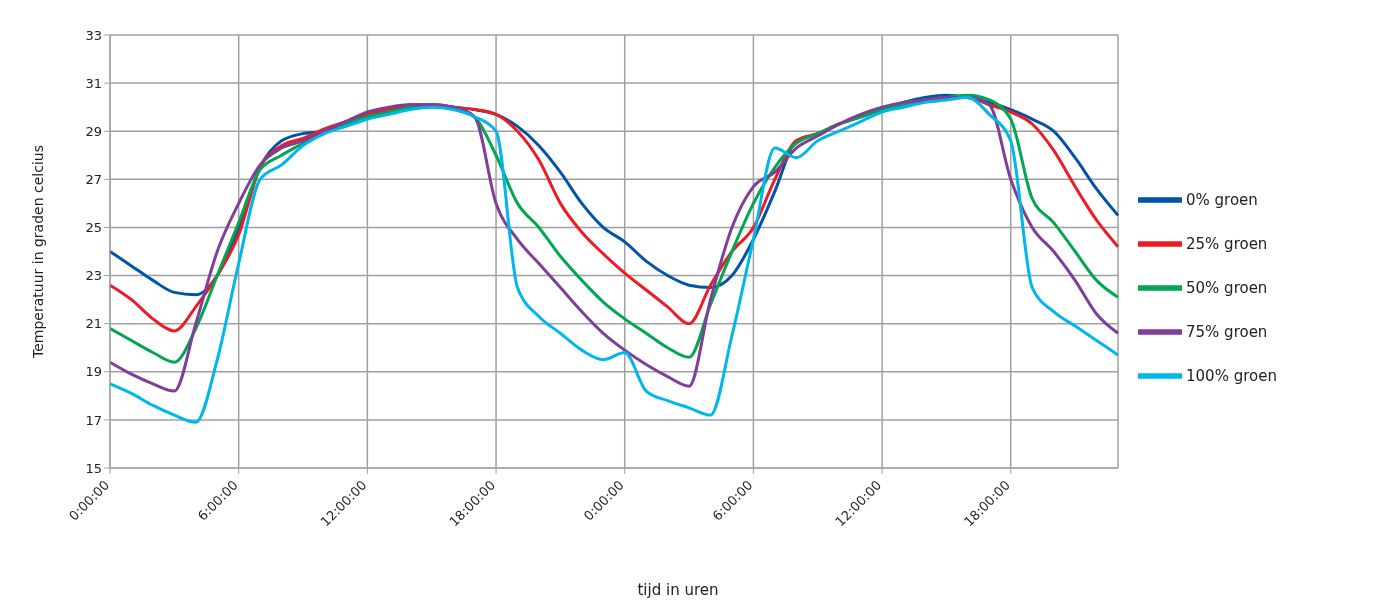 Image resolution: width=1377 pixels, height=609 pixels. I want to click on y-tick-label: 31, so click(93, 83).